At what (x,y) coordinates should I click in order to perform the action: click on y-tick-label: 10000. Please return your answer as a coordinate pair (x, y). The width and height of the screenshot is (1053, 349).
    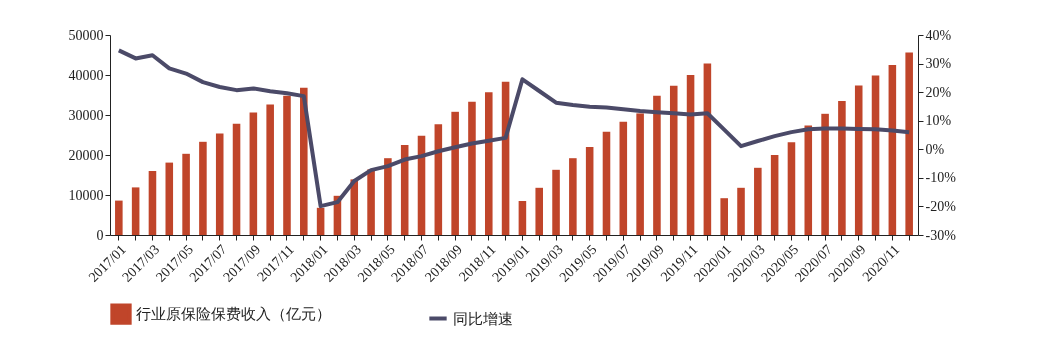
    Looking at the image, I should click on (86, 195).